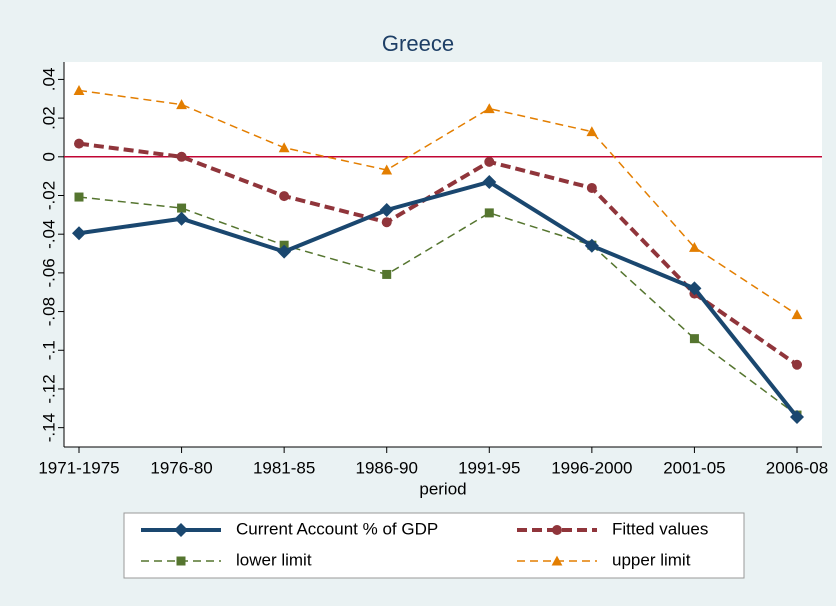  What do you see at coordinates (797, 467) in the screenshot?
I see `x-tick-label: 2006-08` at bounding box center [797, 467].